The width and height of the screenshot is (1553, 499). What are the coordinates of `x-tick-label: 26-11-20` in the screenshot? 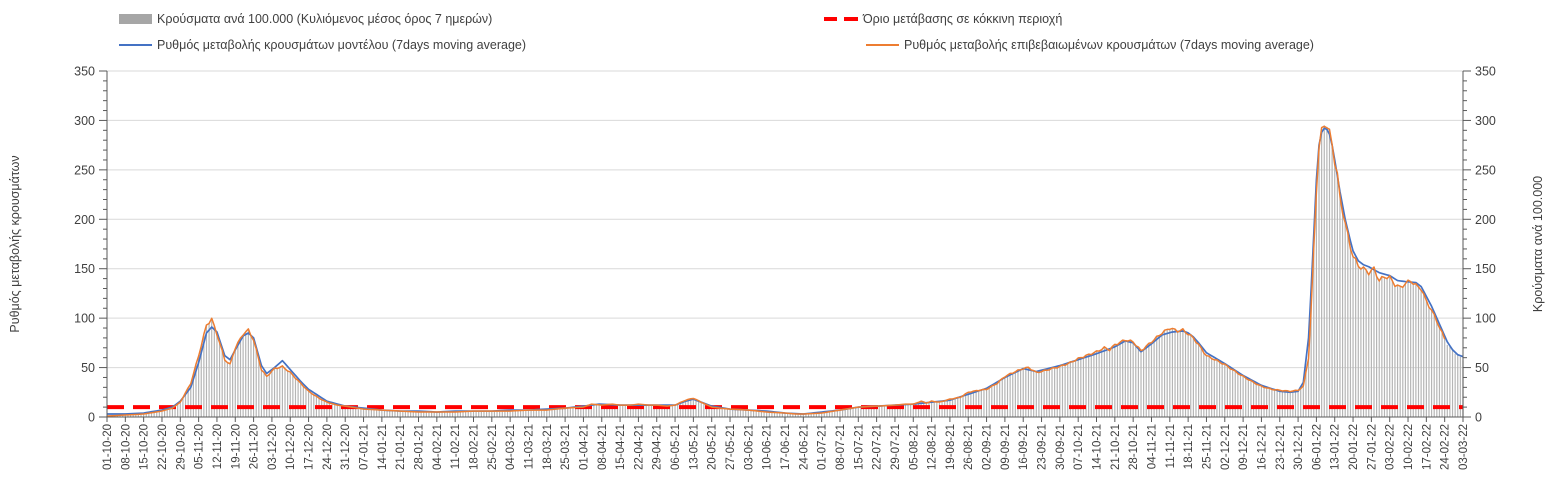 It's located at (255, 446).